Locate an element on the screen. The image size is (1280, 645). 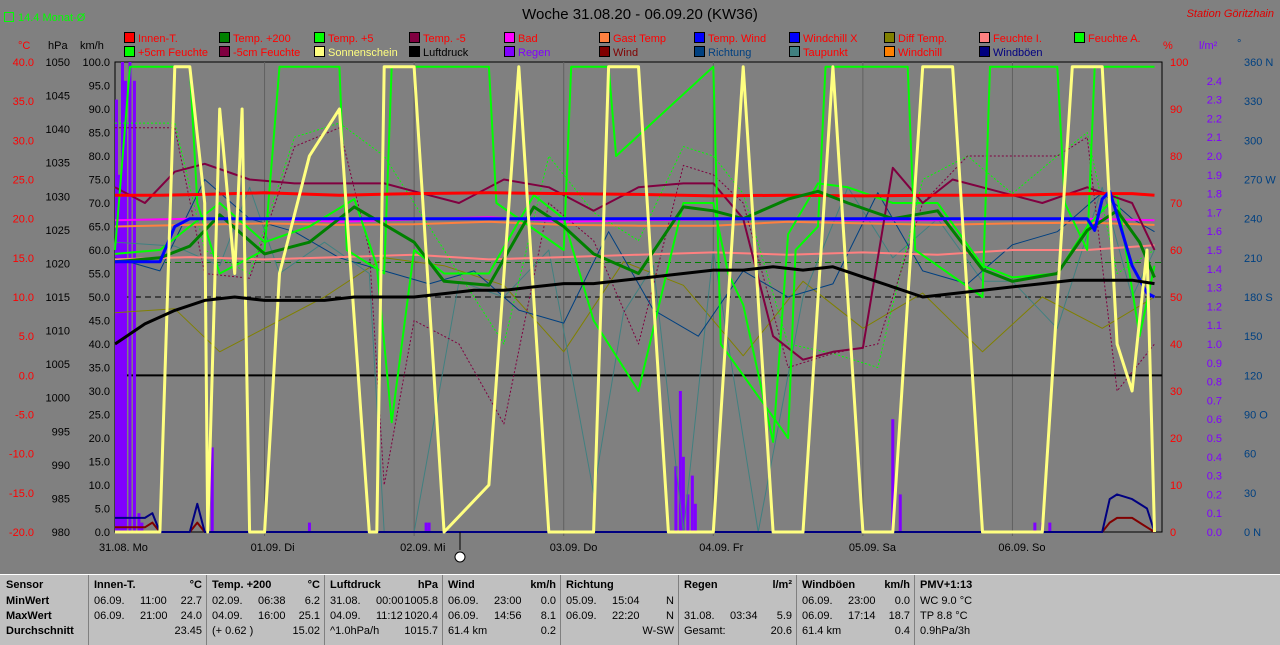
series-line-luftdruck is located at coordinates (634, 305).